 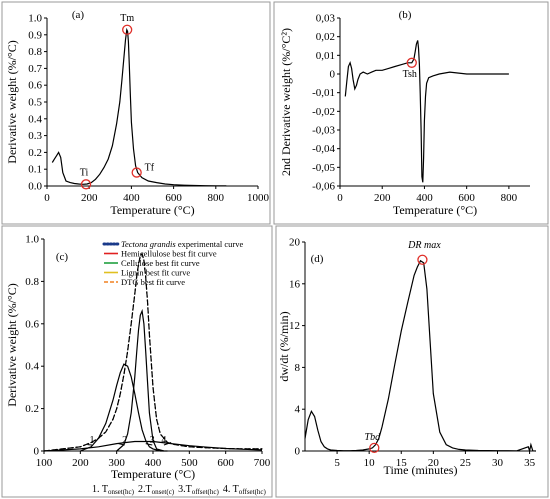 What do you see at coordinates (32, 240) in the screenshot?
I see `panel-c-ytick-label: 1.0` at bounding box center [32, 240].